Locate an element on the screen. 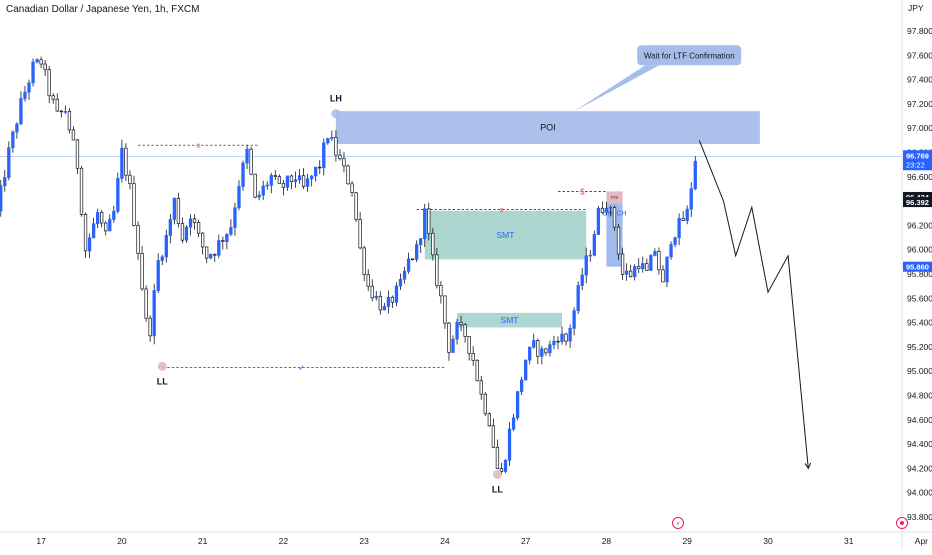 Image resolution: width=932 pixels, height=555 pixels. time-tick-label: 21 is located at coordinates (203, 541).